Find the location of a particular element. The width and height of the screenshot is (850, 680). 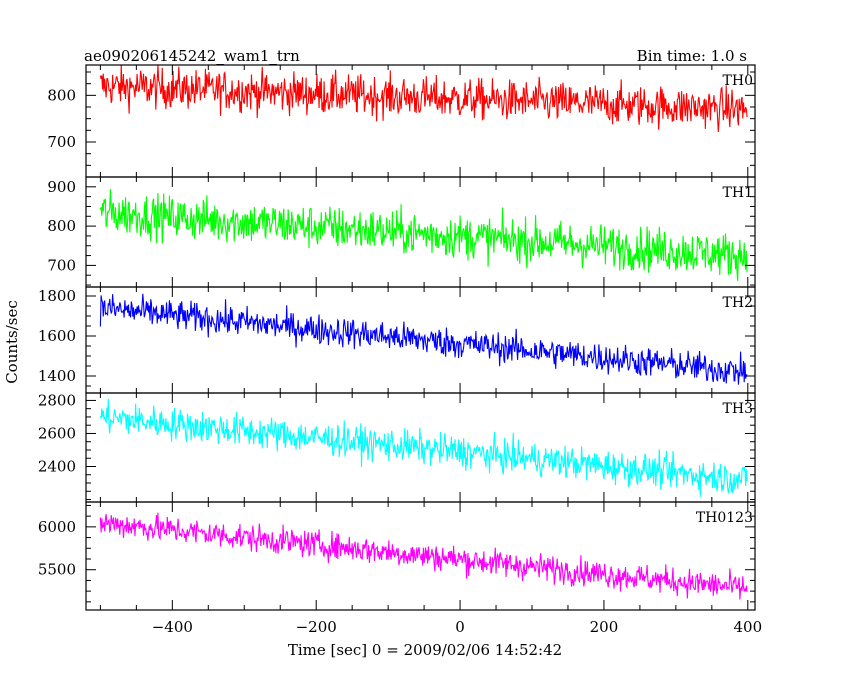

y-tick-label: 2600 is located at coordinates (57, 433).